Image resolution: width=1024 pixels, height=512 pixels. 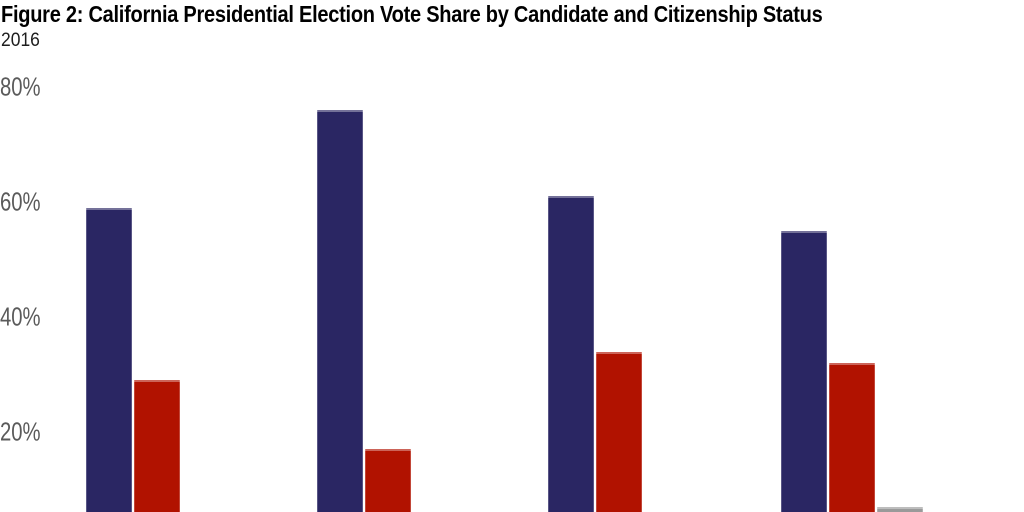 What do you see at coordinates (20, 431) in the screenshot?
I see `y-axis-tick-text: 20%` at bounding box center [20, 431].